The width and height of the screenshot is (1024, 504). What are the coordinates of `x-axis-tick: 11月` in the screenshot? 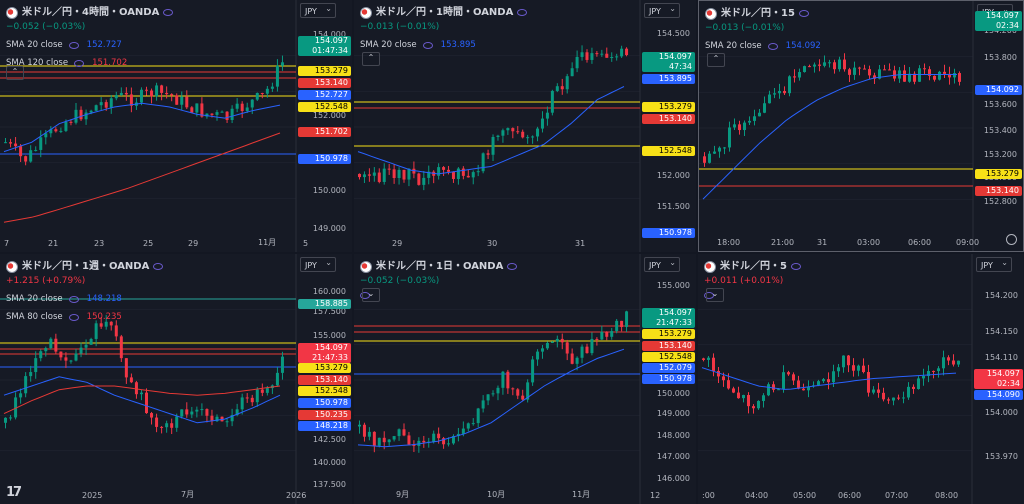 It's located at (267, 242).